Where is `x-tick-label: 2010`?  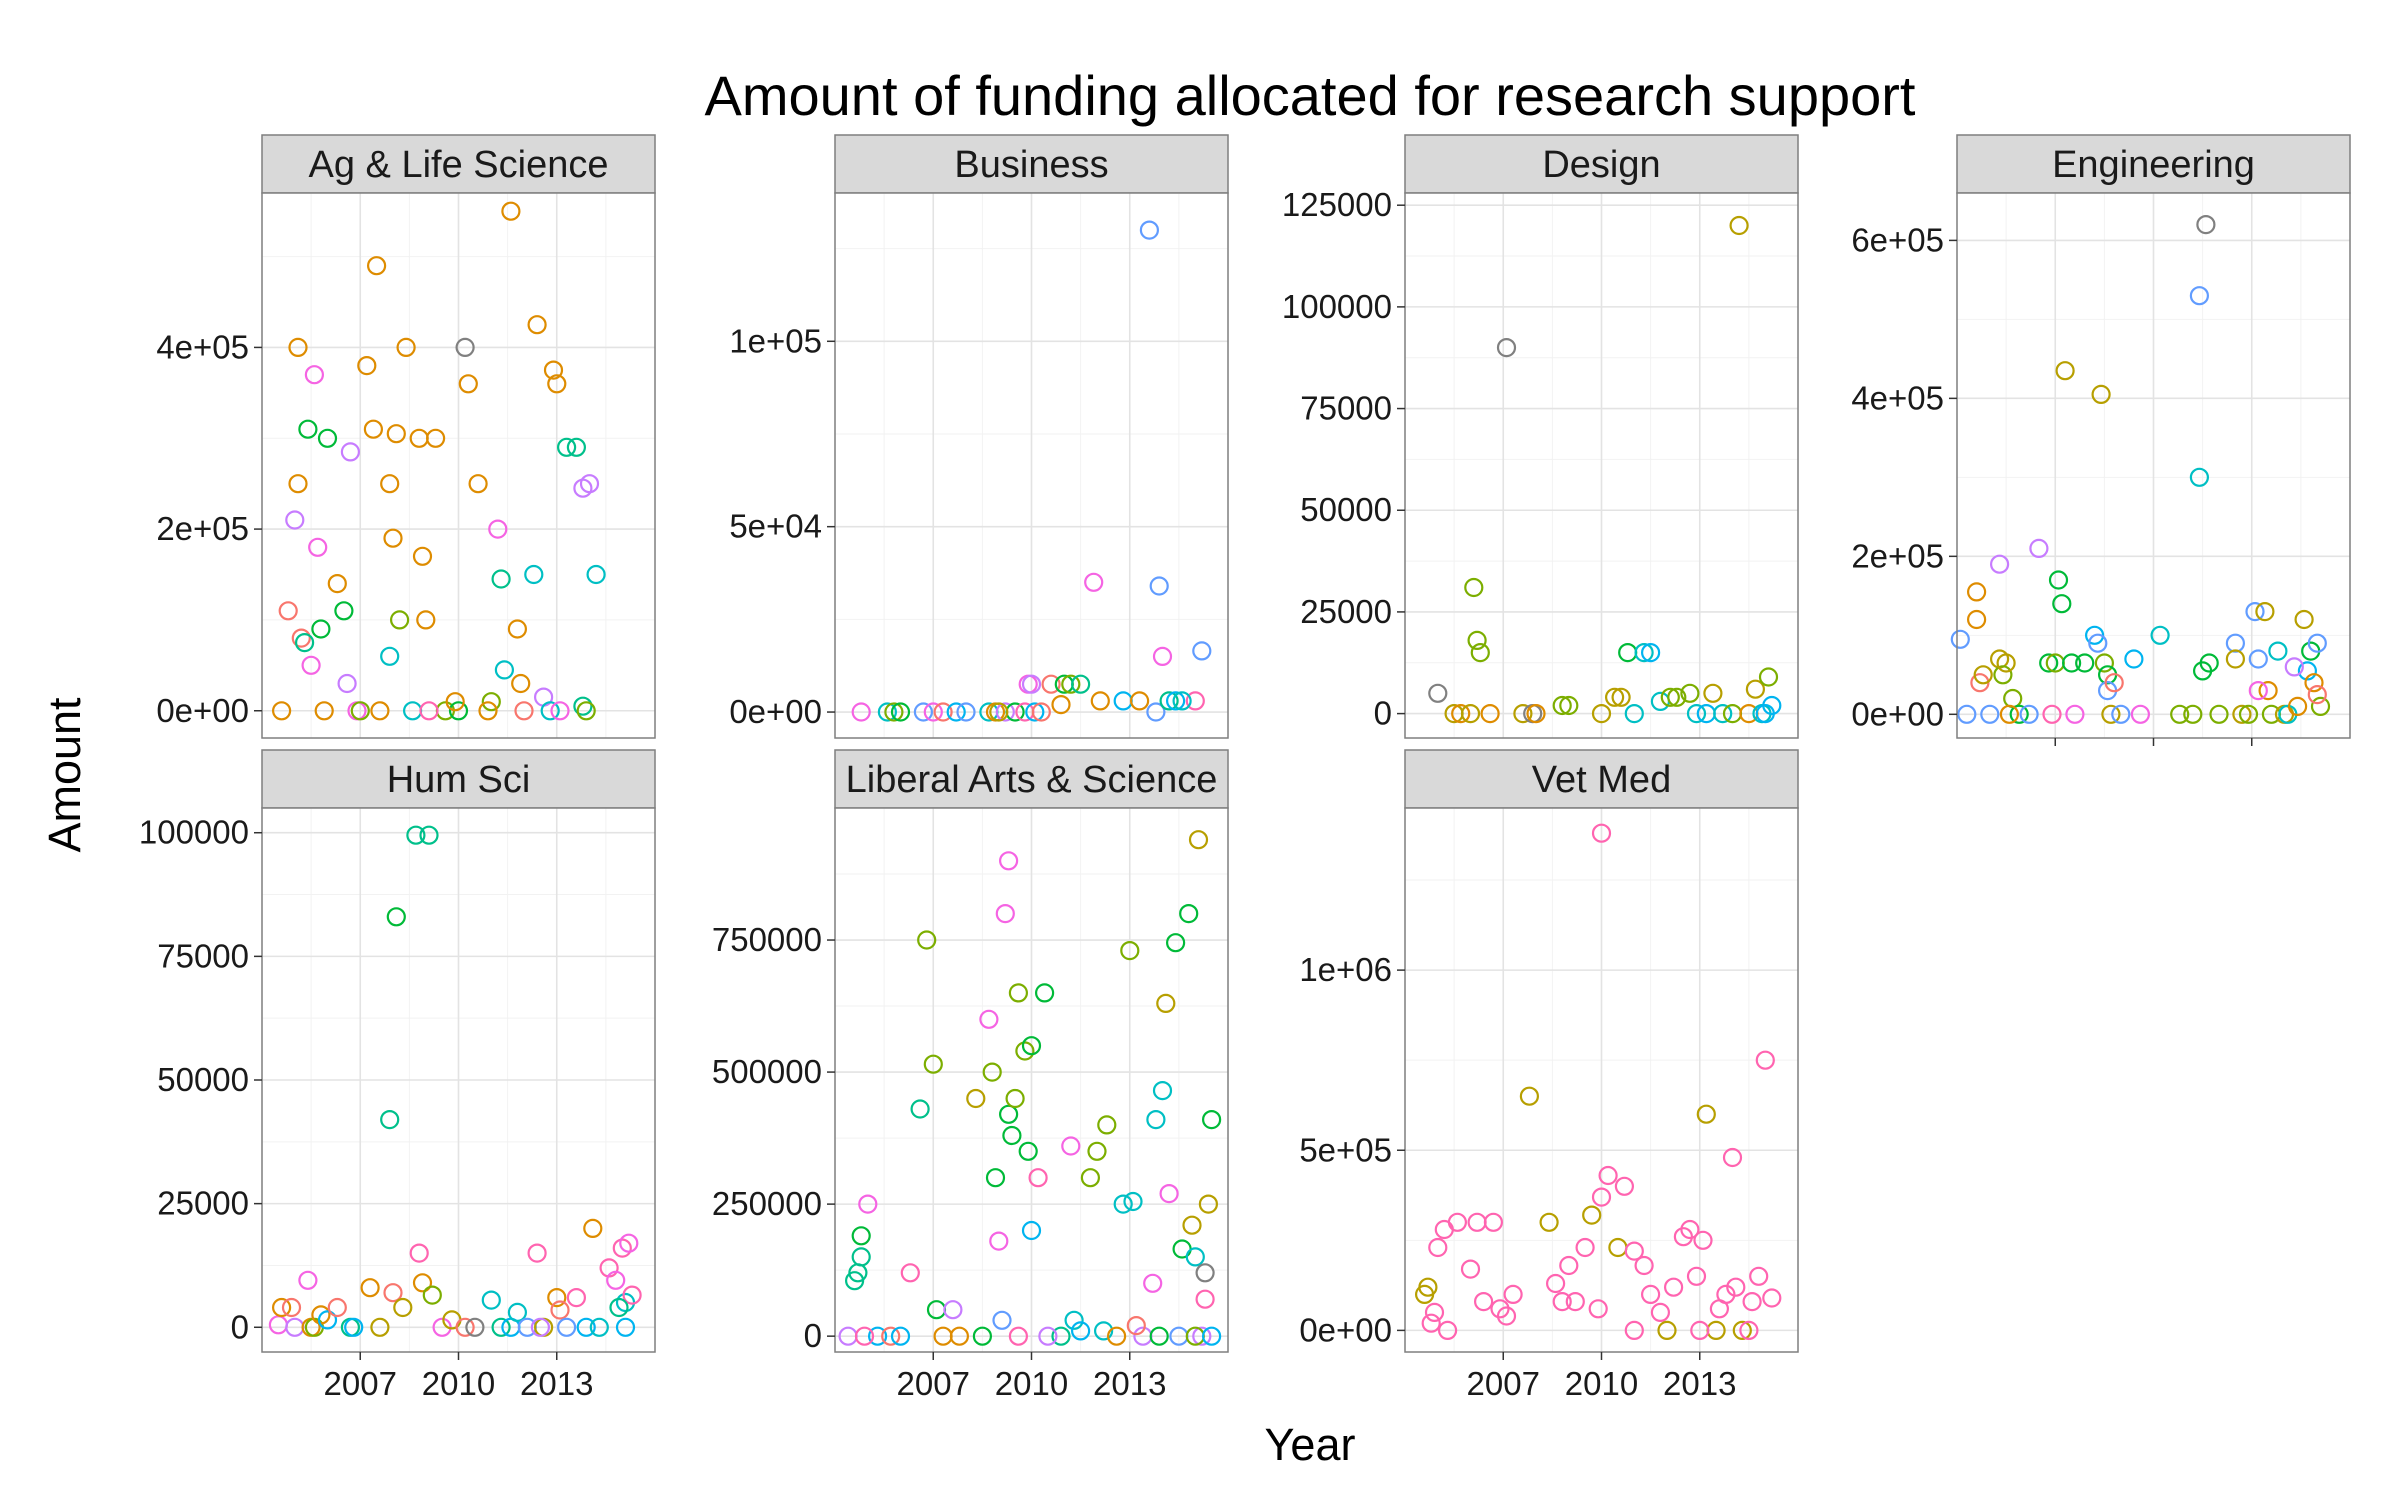
x-tick-label: 2010 is located at coordinates (458, 1383).